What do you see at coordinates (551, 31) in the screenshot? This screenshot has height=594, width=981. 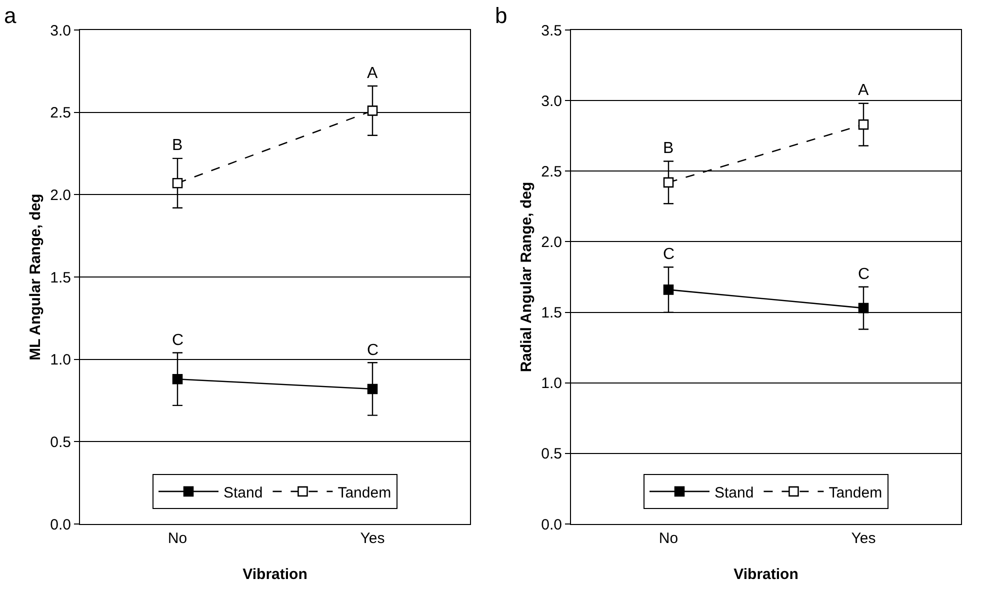 I see `y-tick-label: 3.5` at bounding box center [551, 31].